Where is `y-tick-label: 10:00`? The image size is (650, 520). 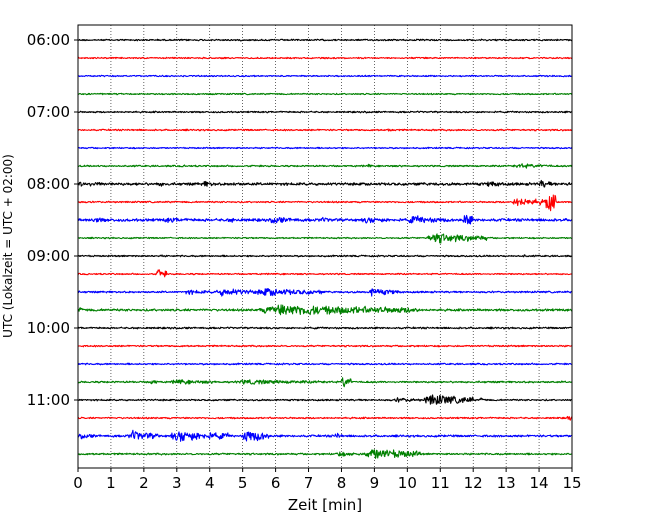 y-tick-label: 10:00 is located at coordinates (48, 328).